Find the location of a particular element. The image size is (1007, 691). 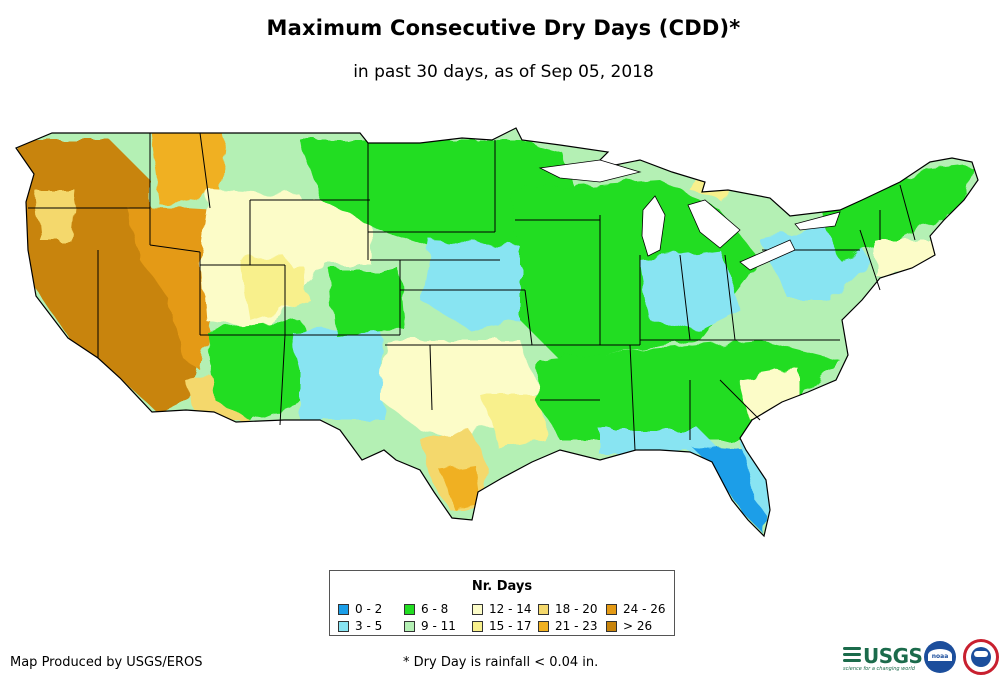

noaa-bird-icon is located at coordinates (940, 655).